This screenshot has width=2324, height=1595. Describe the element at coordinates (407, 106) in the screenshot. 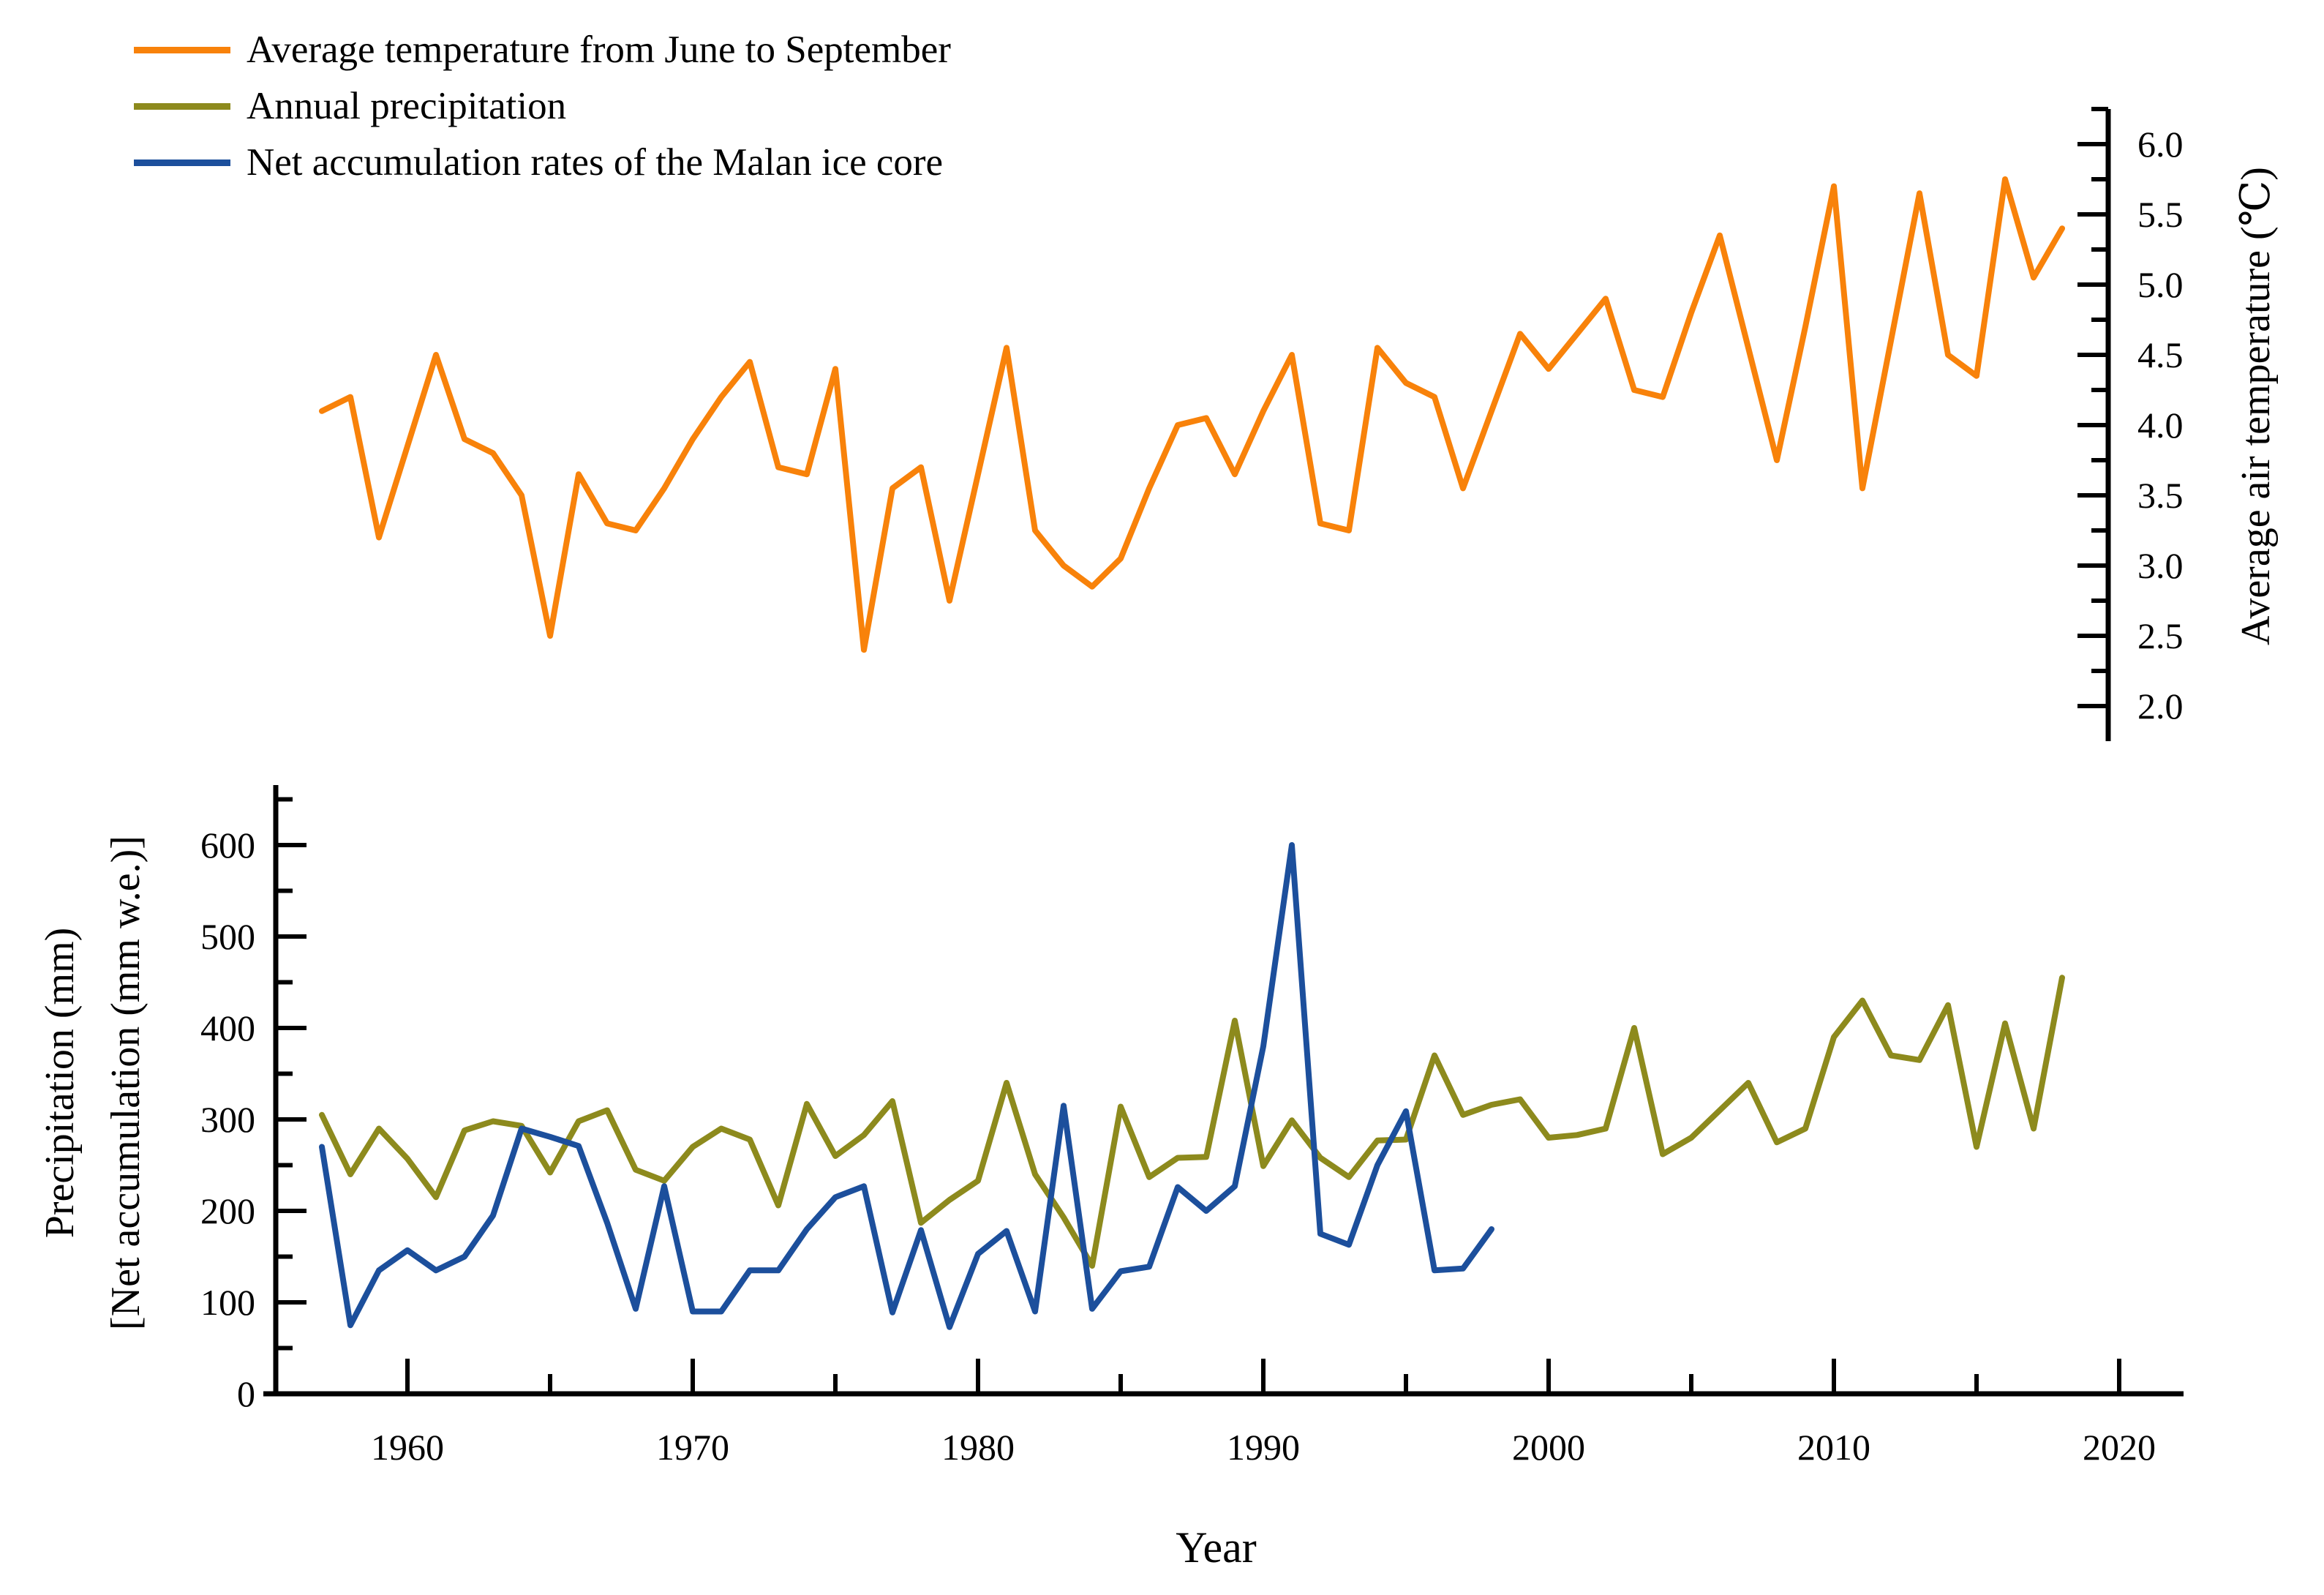

I see `legend-label-precipitation: Annual precipitation` at that location.